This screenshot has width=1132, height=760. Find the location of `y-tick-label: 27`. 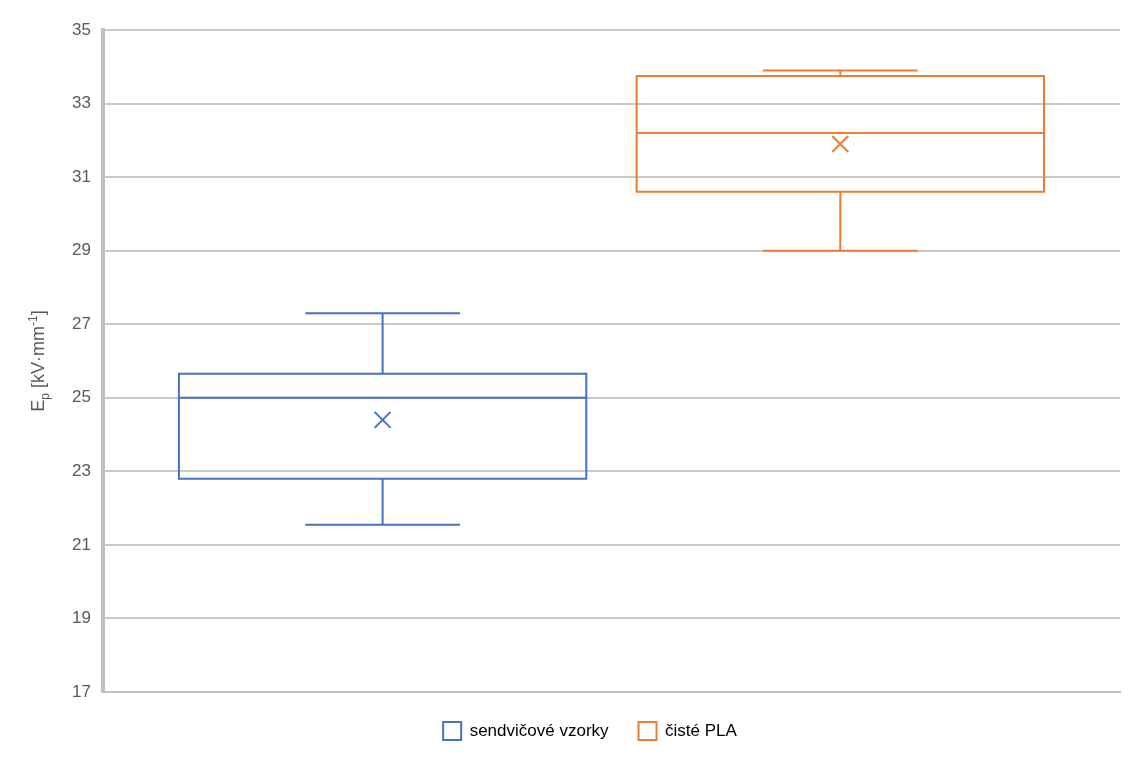

y-tick-label: 27 is located at coordinates (81, 323).